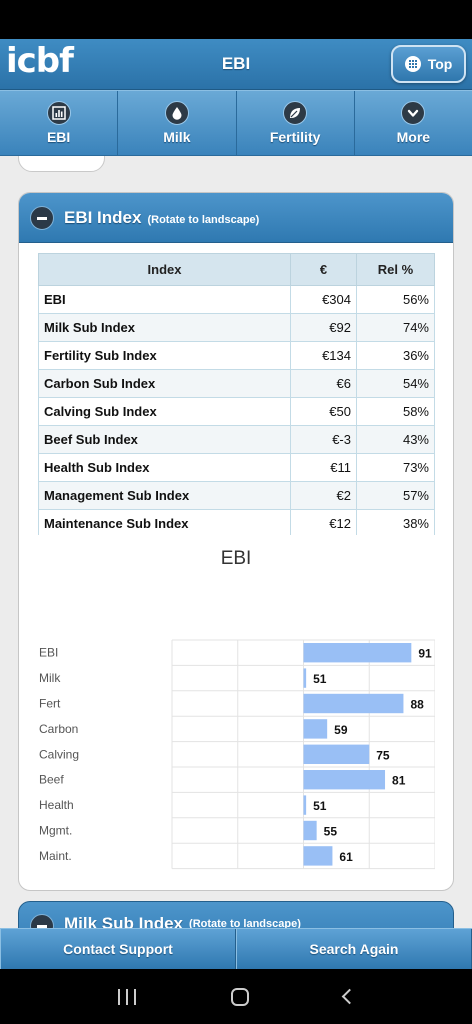 The height and width of the screenshot is (1024, 472). I want to click on table-row: Milk Sub Index €92 74%, so click(236, 327).